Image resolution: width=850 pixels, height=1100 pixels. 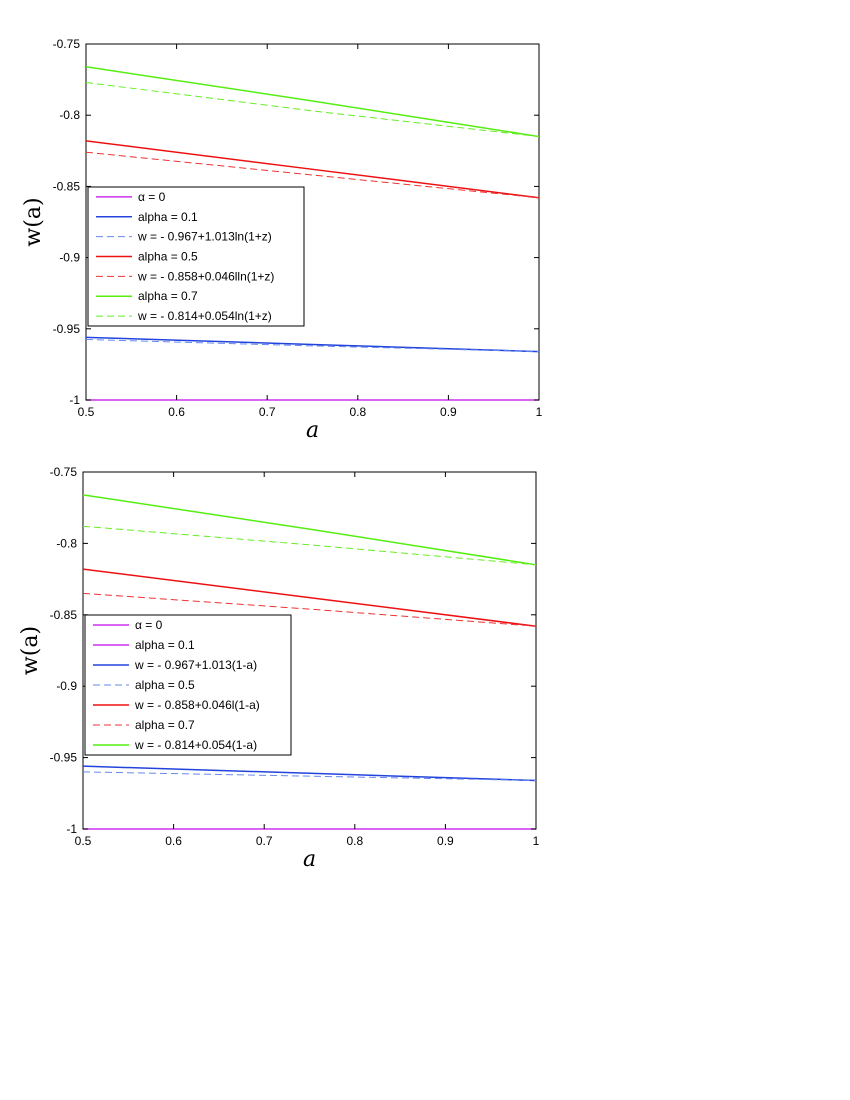 I want to click on legend-label: w = - 0.967+1.013(1-a), so click(x=195, y=665).